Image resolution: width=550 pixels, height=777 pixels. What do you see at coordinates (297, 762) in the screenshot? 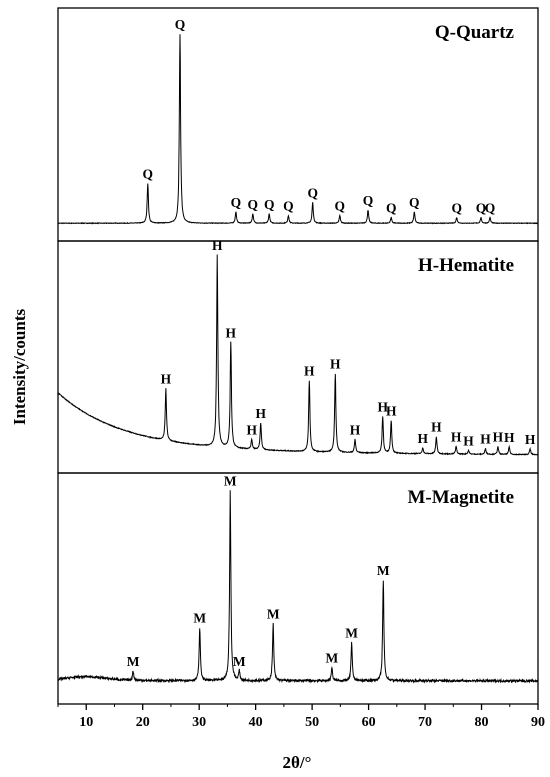
I see `x-axis-title: 2θ/°` at bounding box center [297, 762].